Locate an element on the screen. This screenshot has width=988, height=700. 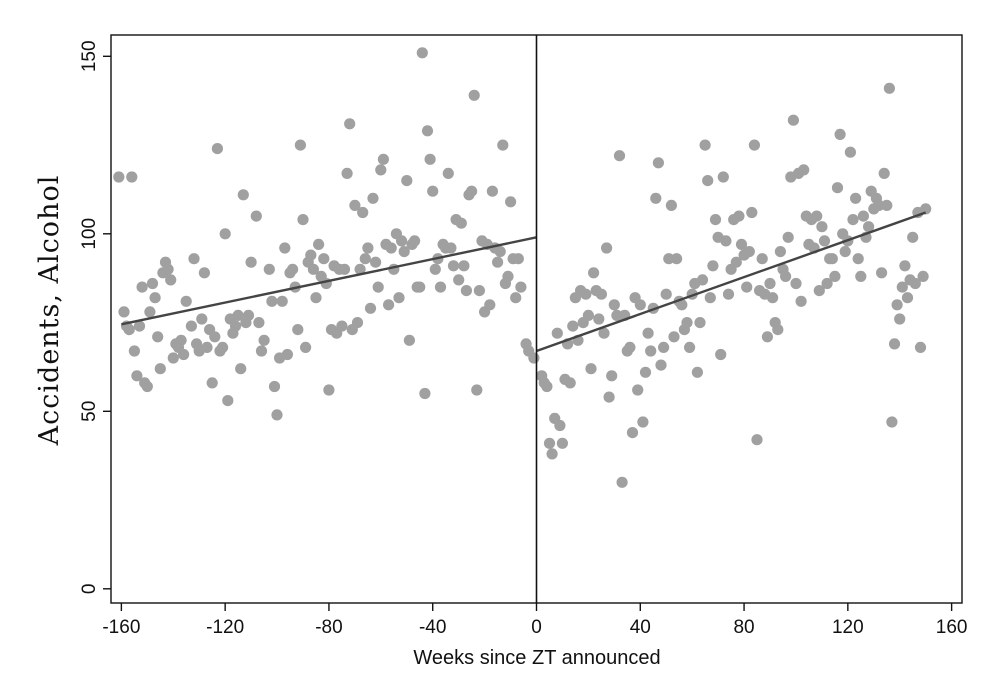
x-tick-label: -80 is located at coordinates (328, 627).